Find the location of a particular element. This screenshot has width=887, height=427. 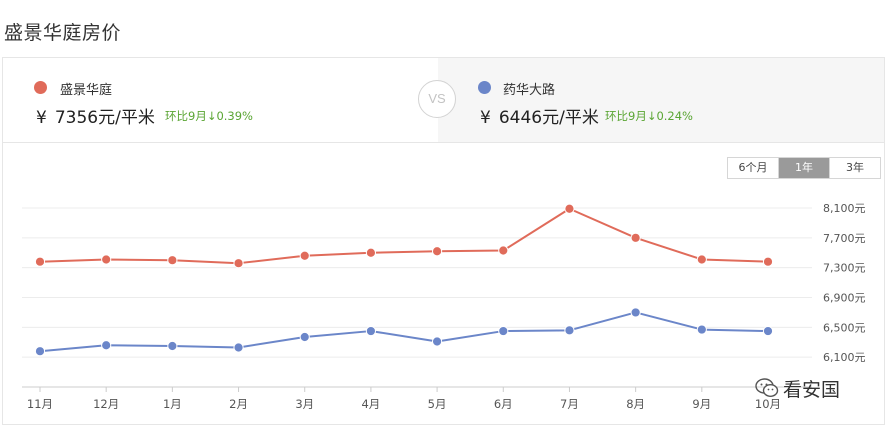

compare-right-price: ¥6446元/平米 is located at coordinates (539, 115).